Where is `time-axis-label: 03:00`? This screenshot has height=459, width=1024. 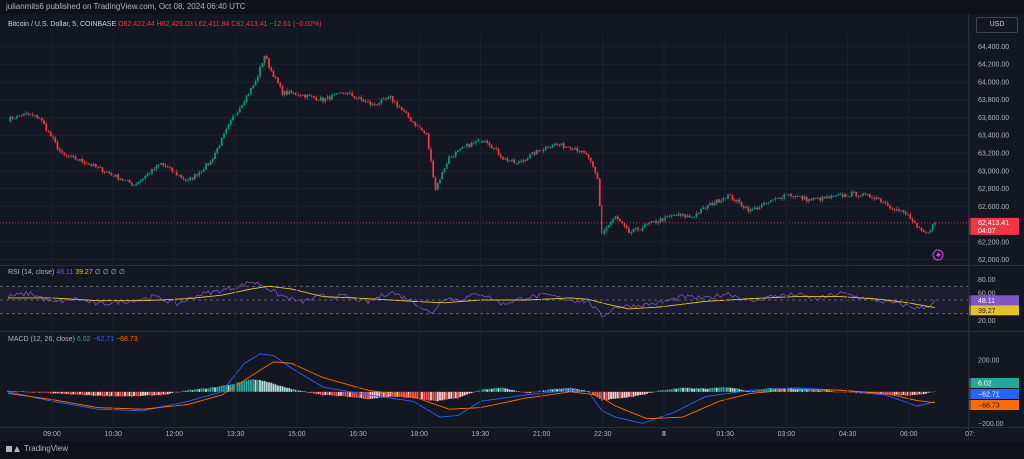
time-axis-label: 03:00 is located at coordinates (787, 434).